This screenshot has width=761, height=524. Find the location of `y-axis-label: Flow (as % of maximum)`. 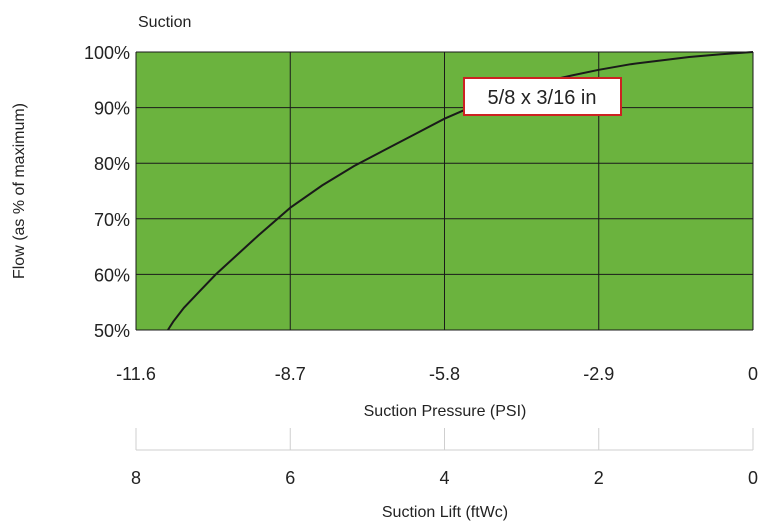

y-axis-label: Flow (as % of maximum) is located at coordinates (19, 191).